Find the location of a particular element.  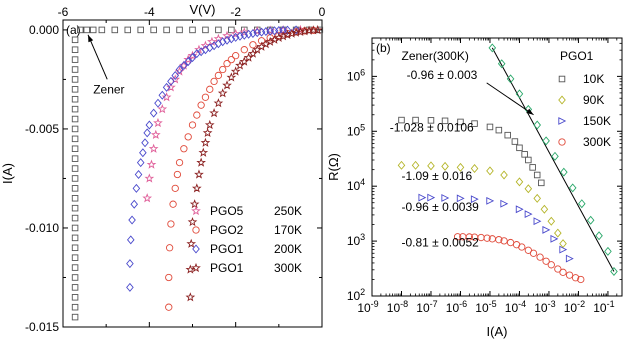

legend-name: PGO2 is located at coordinates (227, 230).